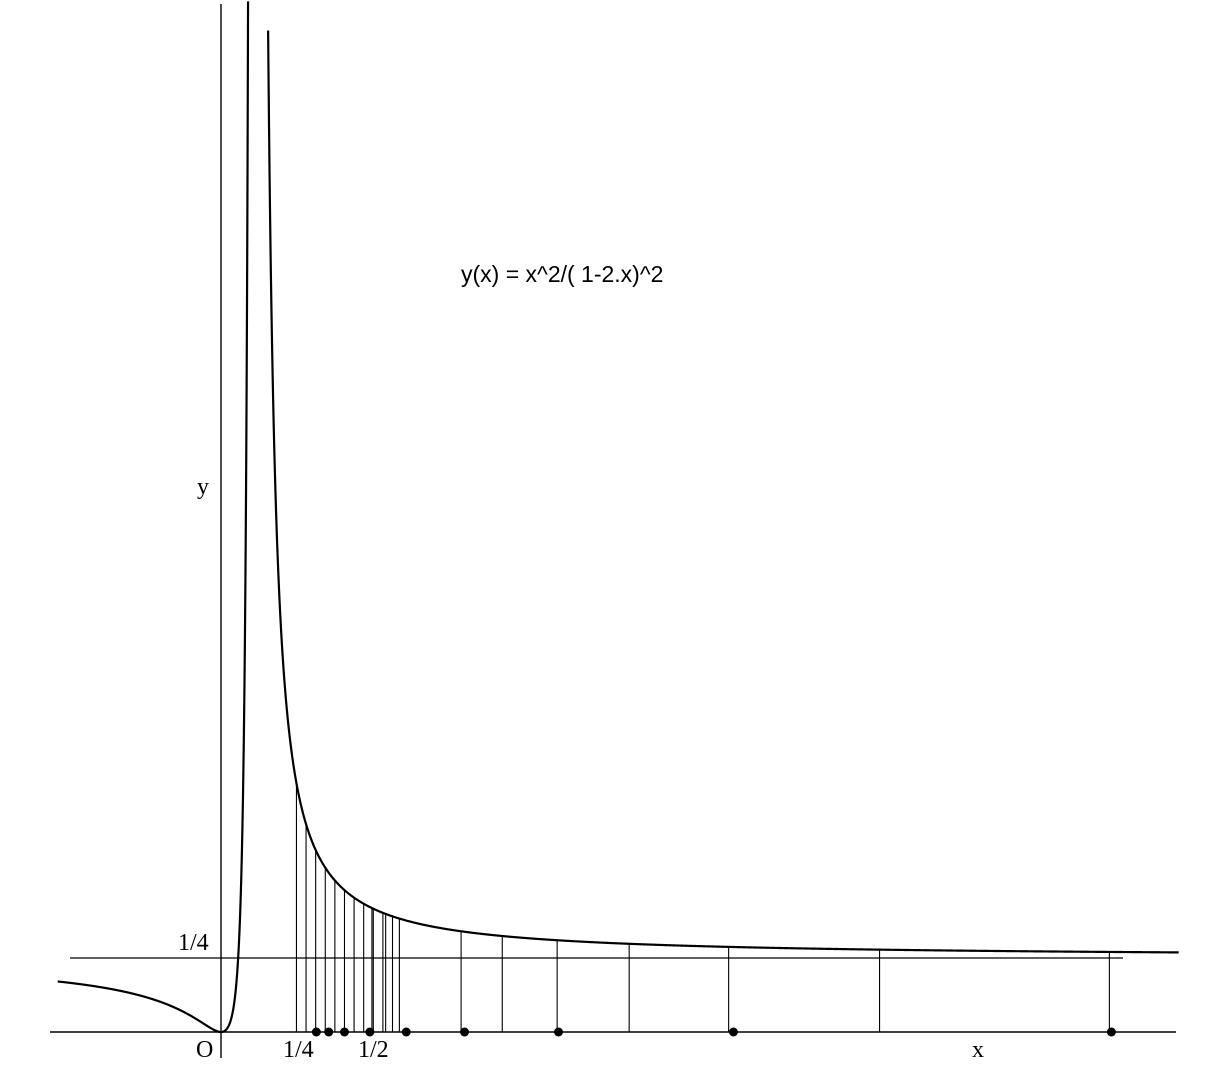 The image size is (1208, 1082). What do you see at coordinates (298, 1050) in the screenshot?
I see `x-tick-label-quarter: 1/4` at bounding box center [298, 1050].